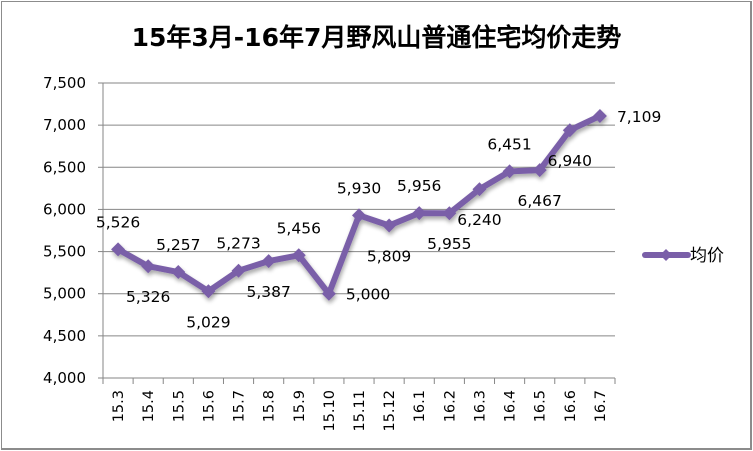 The height and width of the screenshot is (451, 753). I want to click on data-label: 5,526, so click(118, 222).